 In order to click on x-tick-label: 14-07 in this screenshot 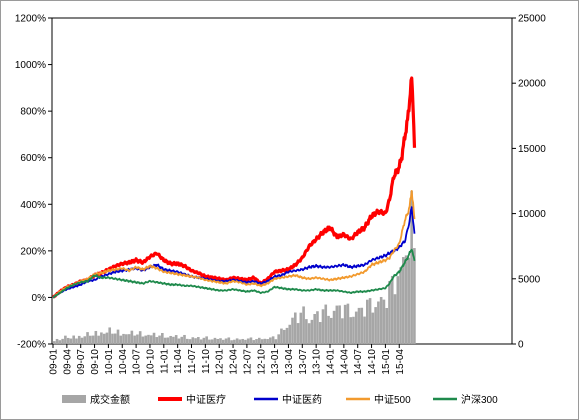, I will do `click(358, 362)`.